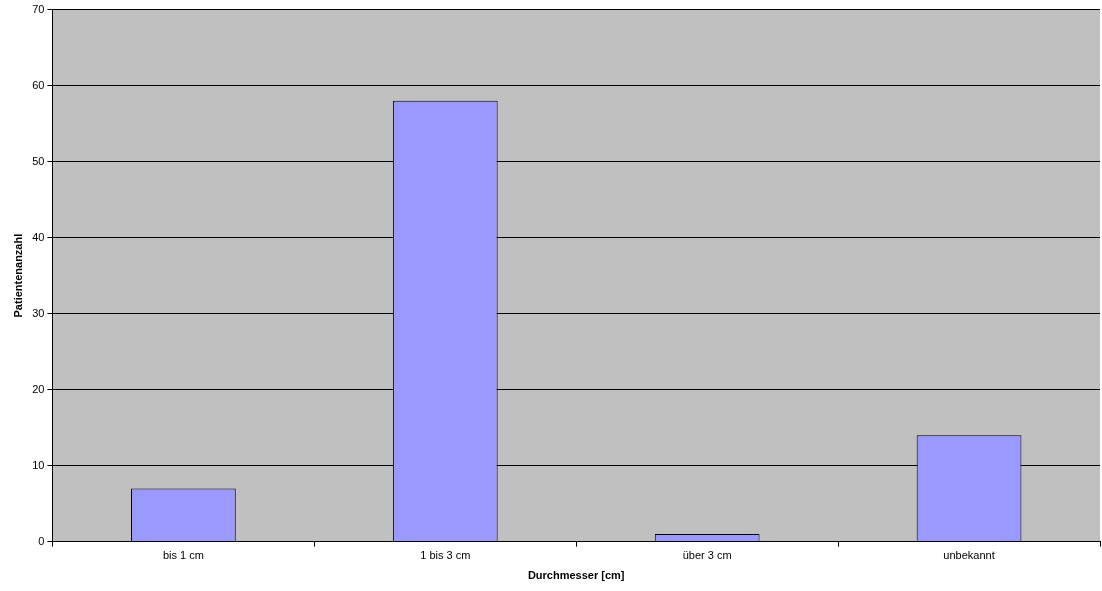  I want to click on y-axis-title: Patientenanzahl, so click(17, 275).